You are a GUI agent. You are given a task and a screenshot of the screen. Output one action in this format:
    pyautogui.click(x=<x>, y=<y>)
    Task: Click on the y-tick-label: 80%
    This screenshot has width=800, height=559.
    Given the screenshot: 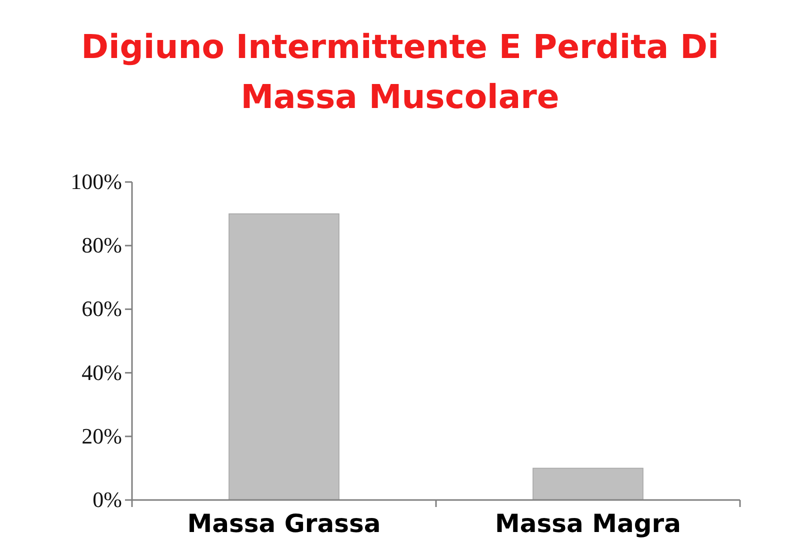 What is the action you would take?
    pyautogui.click(x=102, y=245)
    